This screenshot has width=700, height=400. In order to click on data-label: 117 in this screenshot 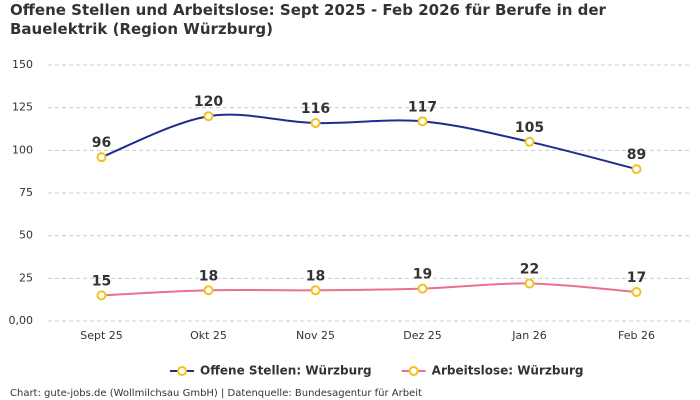, I will do `click(422, 107)`.